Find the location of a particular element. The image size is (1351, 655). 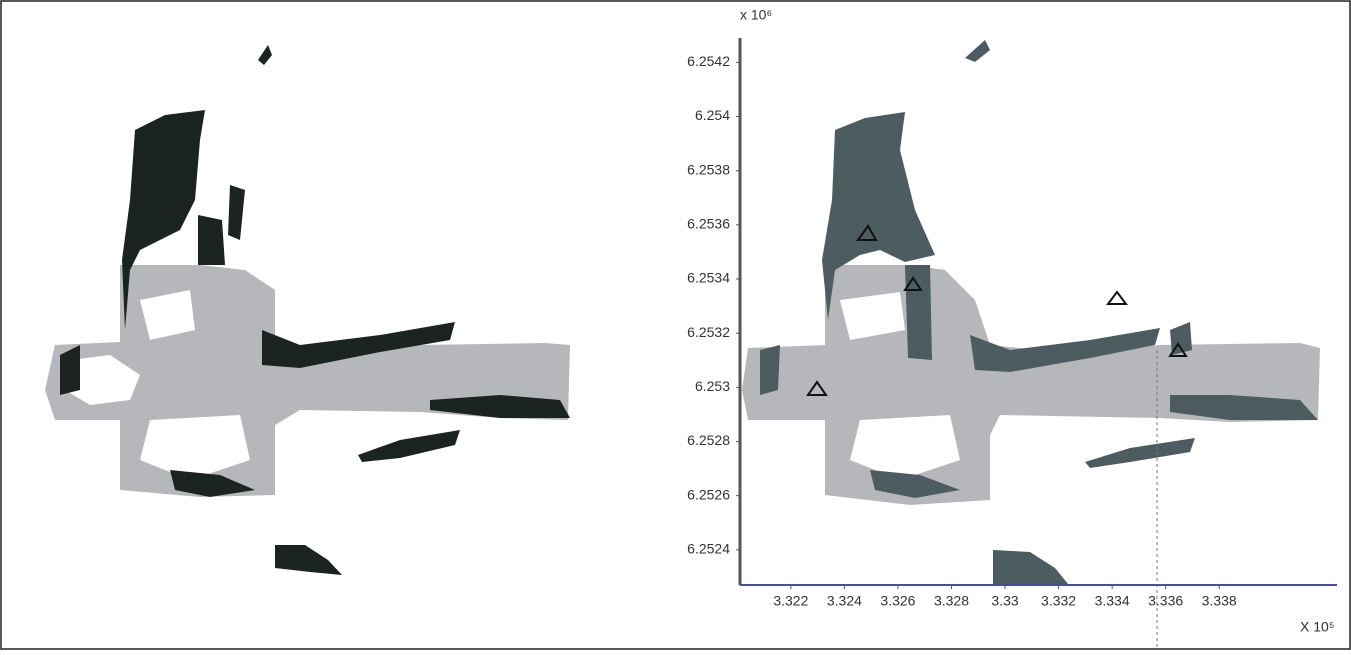

y-tick-label: 6.254 is located at coordinates (712, 115).